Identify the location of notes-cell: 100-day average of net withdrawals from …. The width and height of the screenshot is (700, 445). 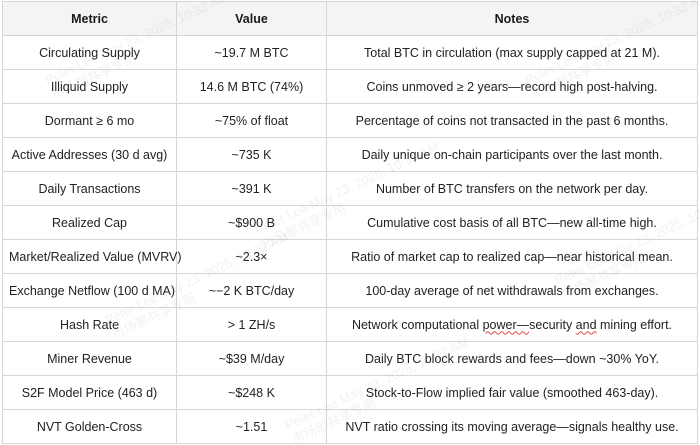
(512, 290).